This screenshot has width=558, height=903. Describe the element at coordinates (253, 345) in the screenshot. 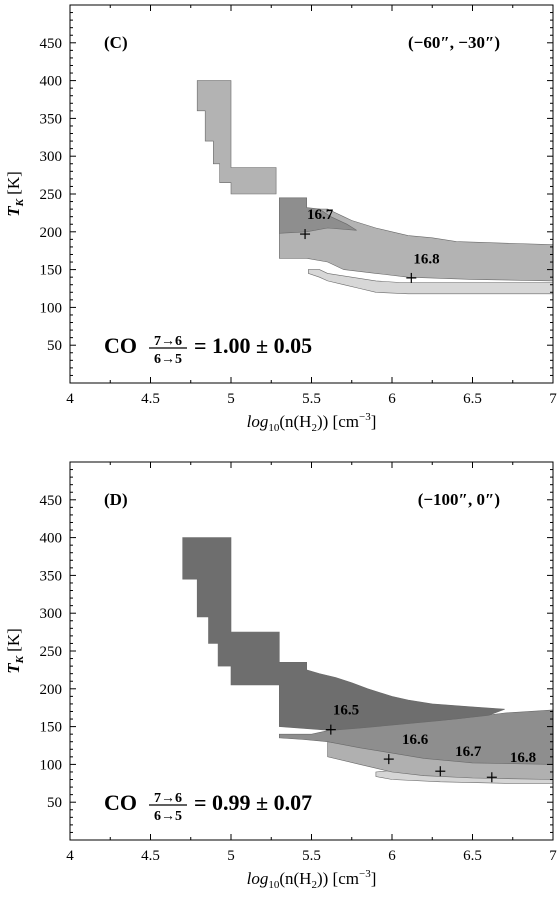

I see `ratio-value: = 1.00 ± 0.05` at that location.